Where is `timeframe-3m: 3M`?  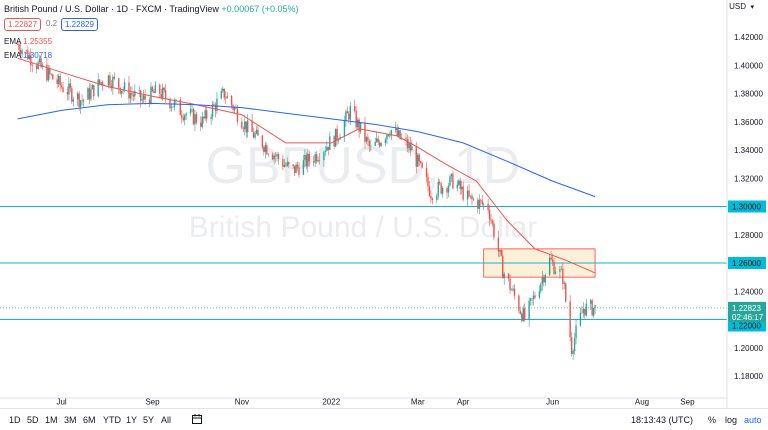
timeframe-3m: 3M is located at coordinates (70, 420).